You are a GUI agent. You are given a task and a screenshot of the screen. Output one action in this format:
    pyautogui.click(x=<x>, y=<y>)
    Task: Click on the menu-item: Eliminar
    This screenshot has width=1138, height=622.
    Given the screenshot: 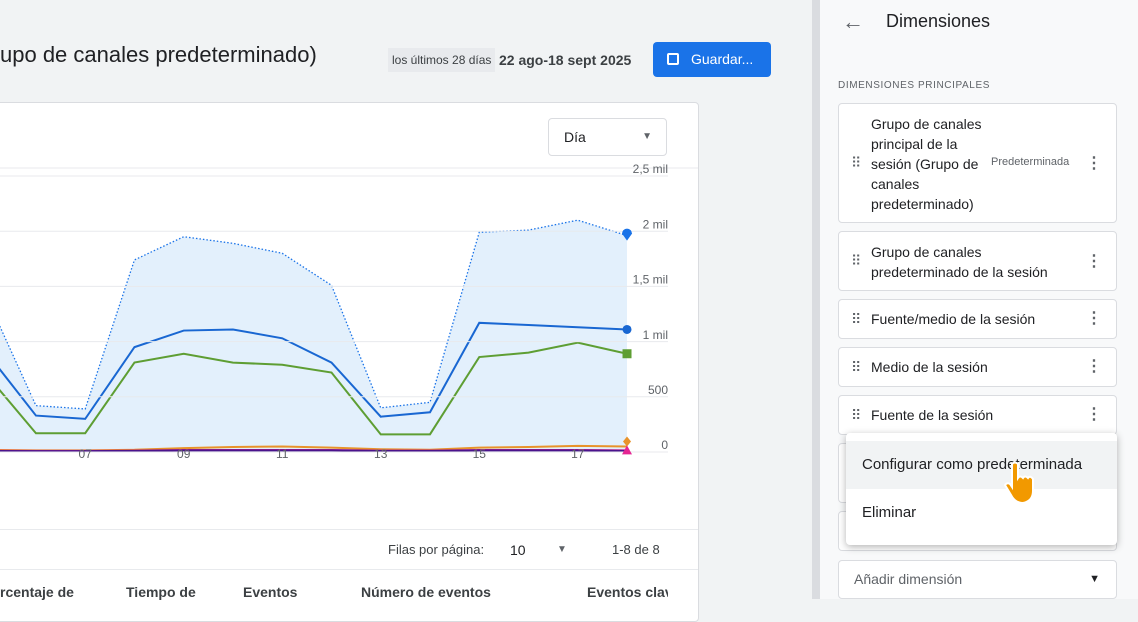 What is the action you would take?
    pyautogui.click(x=889, y=512)
    